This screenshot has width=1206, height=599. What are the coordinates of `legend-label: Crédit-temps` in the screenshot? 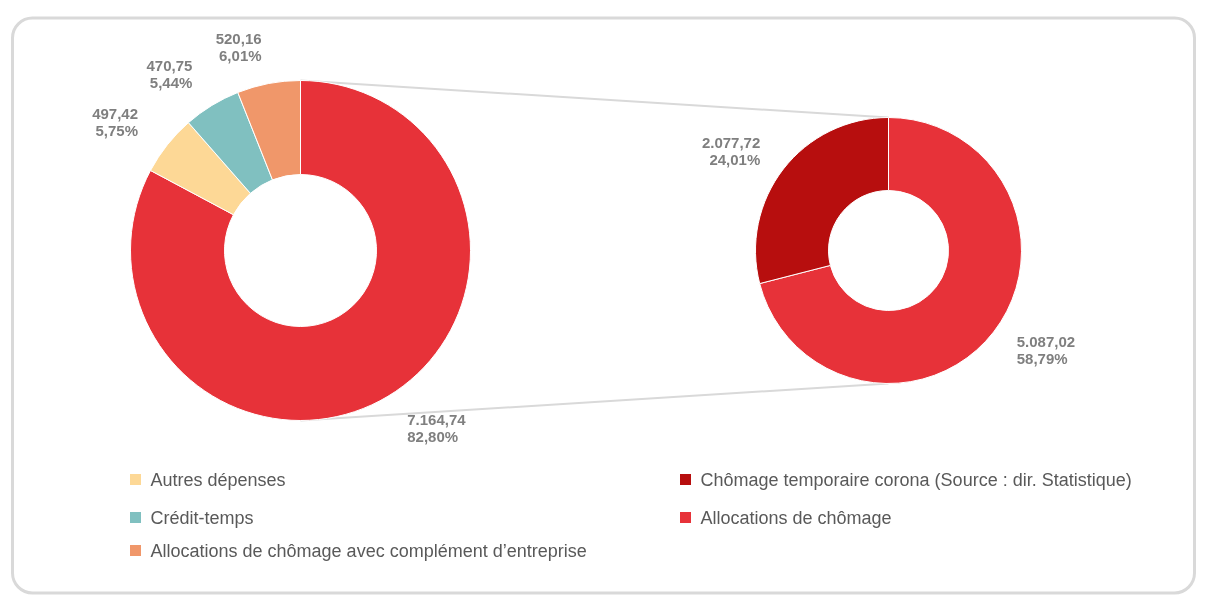 It's located at (202, 517).